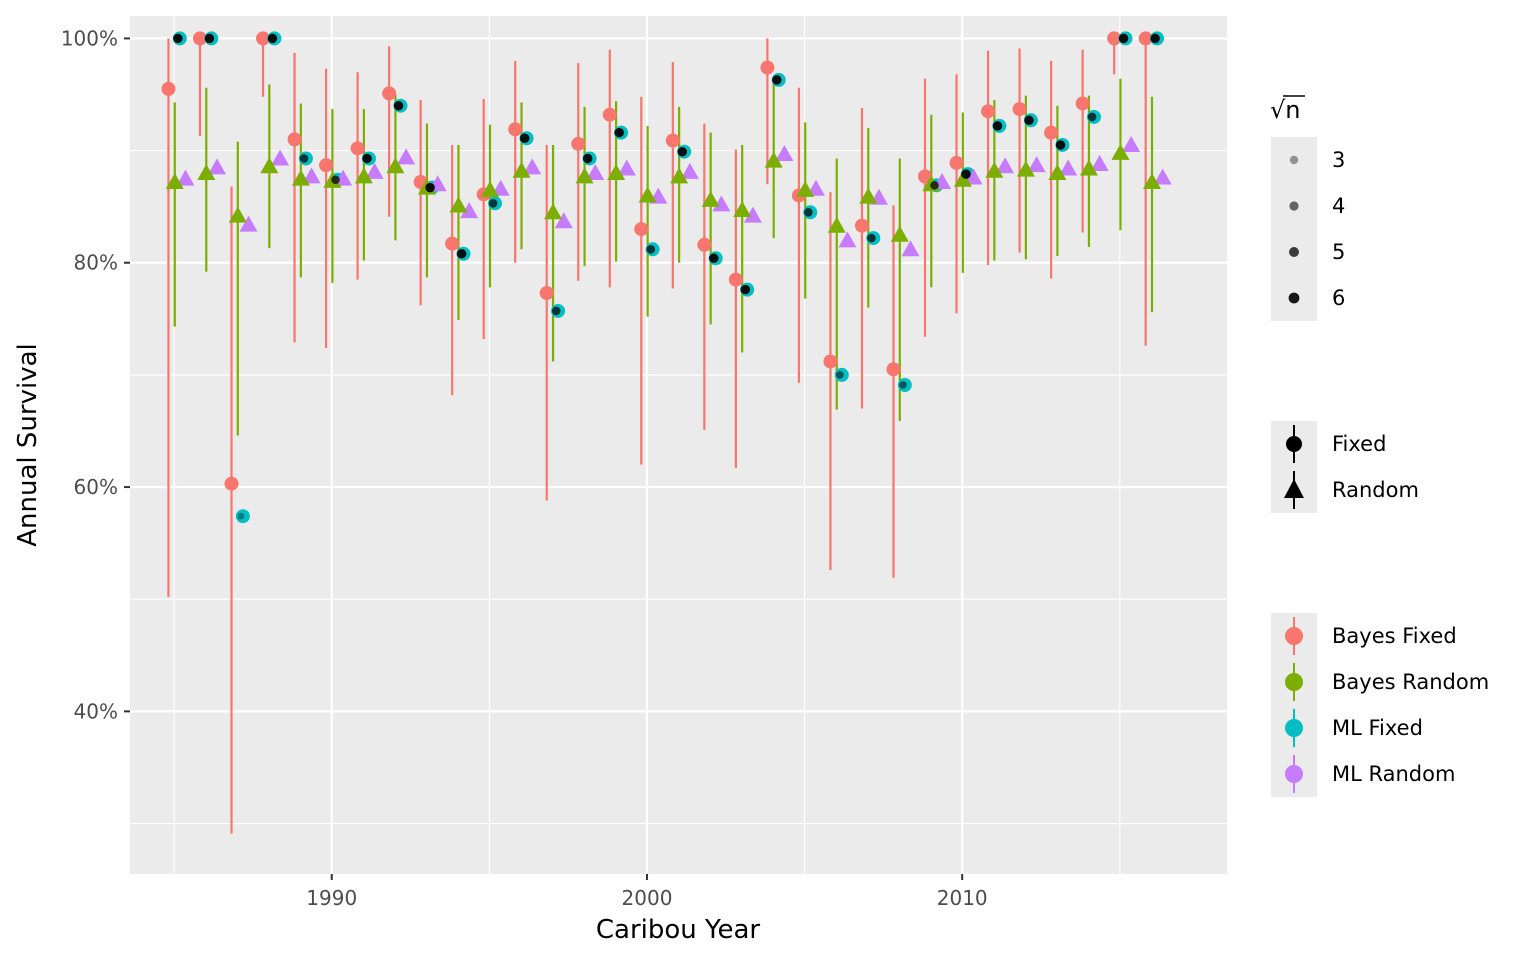 The width and height of the screenshot is (1536, 960). I want to click on legend-label-n5: 5, so click(1338, 252).